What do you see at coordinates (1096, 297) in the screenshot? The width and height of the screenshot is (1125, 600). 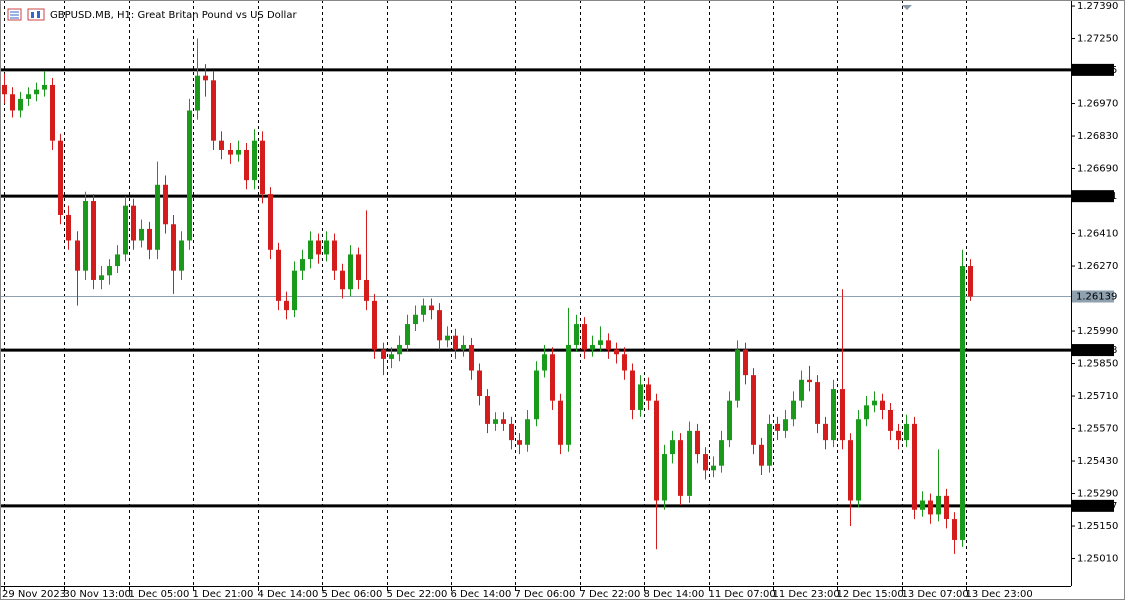 I see `current-price-label: 1.26139` at bounding box center [1096, 297].